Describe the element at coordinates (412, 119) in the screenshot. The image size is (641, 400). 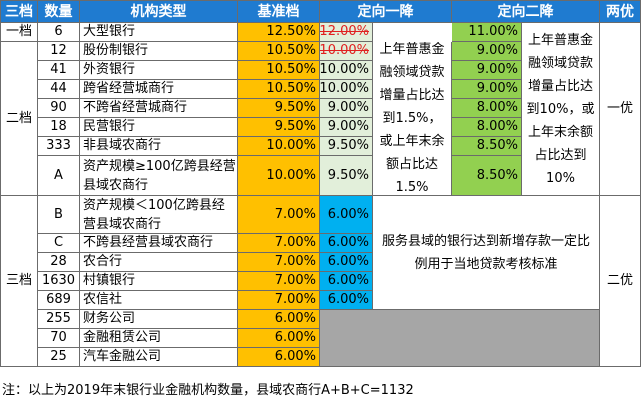
I see `cut1-rule-text: 上年普惠金融领域贷款增量占比达到1.5%，或上年末余额占比达1.5%` at that location.